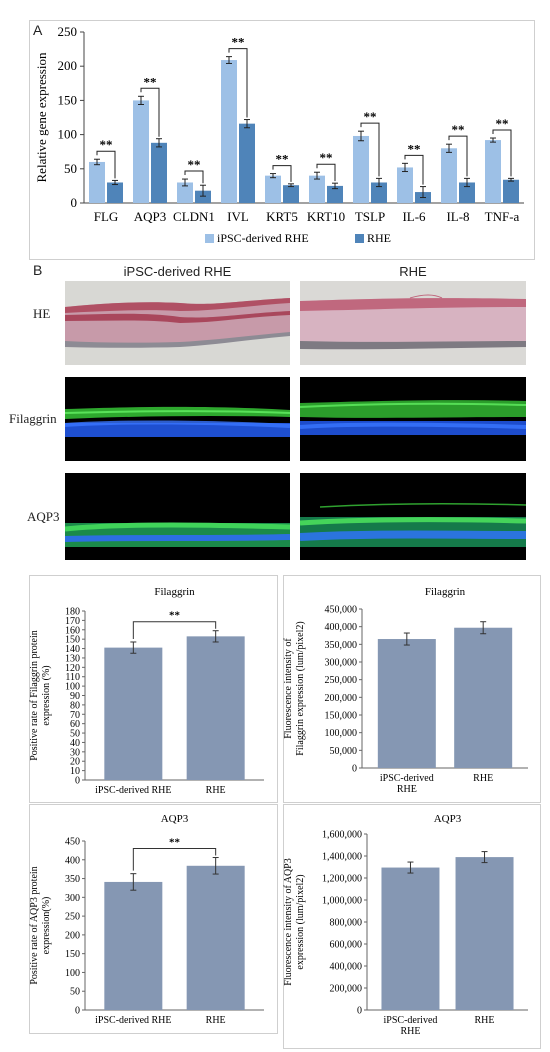 This screenshot has height=1052, width=550. What do you see at coordinates (42, 313) in the screenshot?
I see `row-label-he: HE` at bounding box center [42, 313].